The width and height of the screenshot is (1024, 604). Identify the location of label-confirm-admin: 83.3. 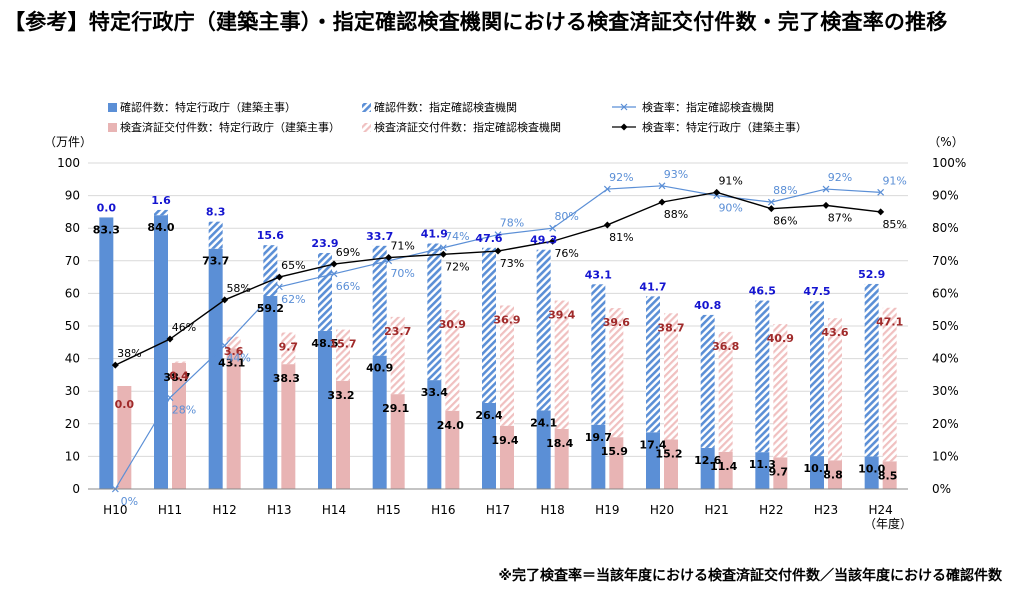
(106, 229).